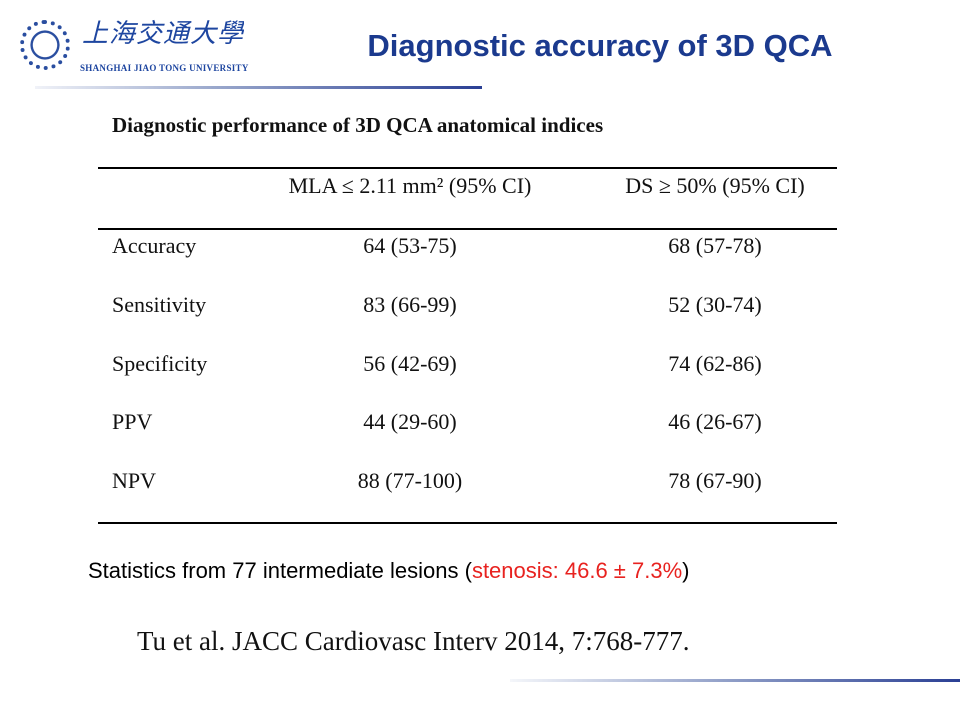 The height and width of the screenshot is (720, 960). What do you see at coordinates (410, 185) in the screenshot?
I see `header-mla: MLA ≤ 2.11 mm² (95% CI)` at bounding box center [410, 185].